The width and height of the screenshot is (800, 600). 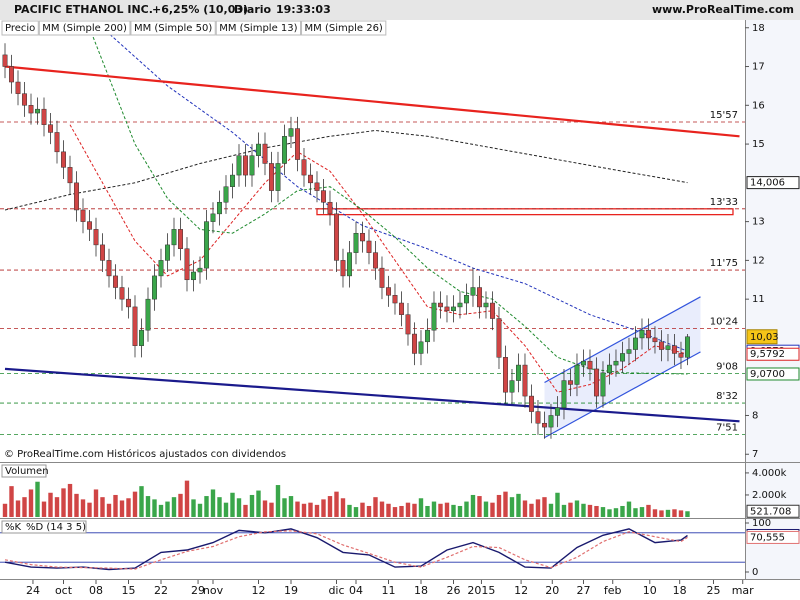 I want to click on oscillator-line, so click(x=346, y=550).